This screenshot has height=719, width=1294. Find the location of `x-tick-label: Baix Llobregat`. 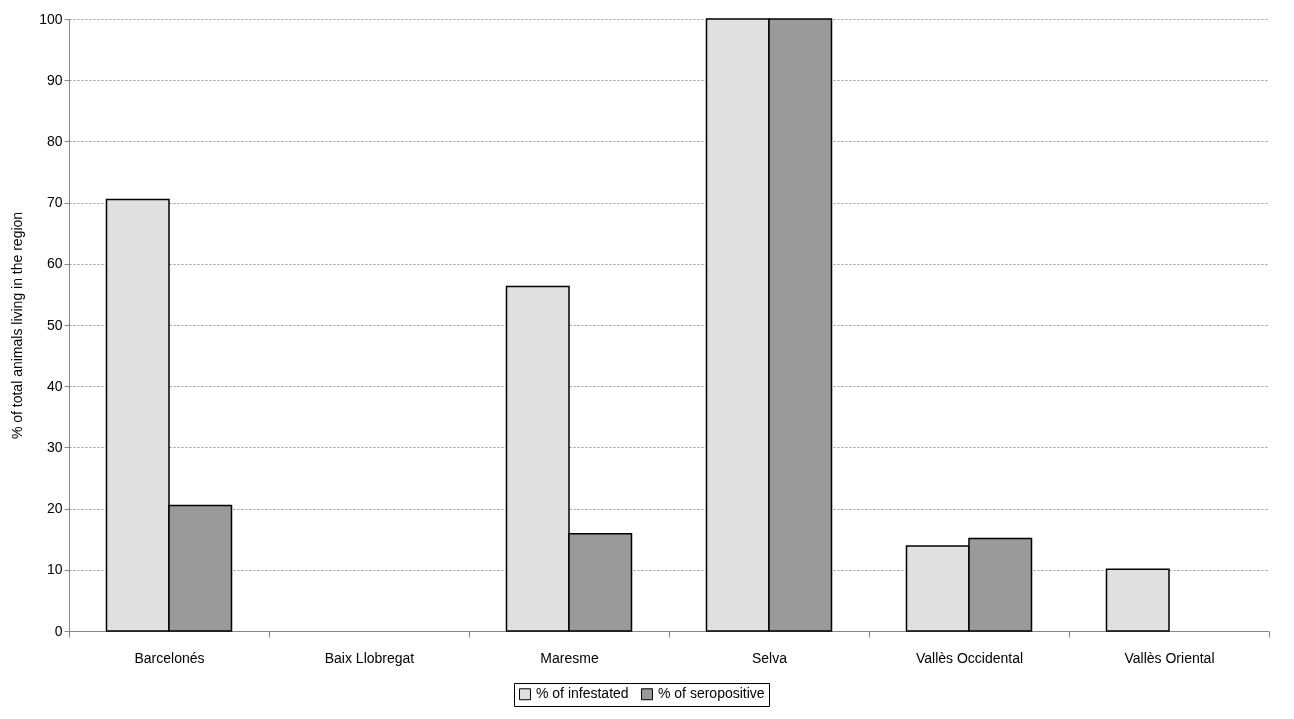

x-tick-label: Baix Llobregat is located at coordinates (369, 657).